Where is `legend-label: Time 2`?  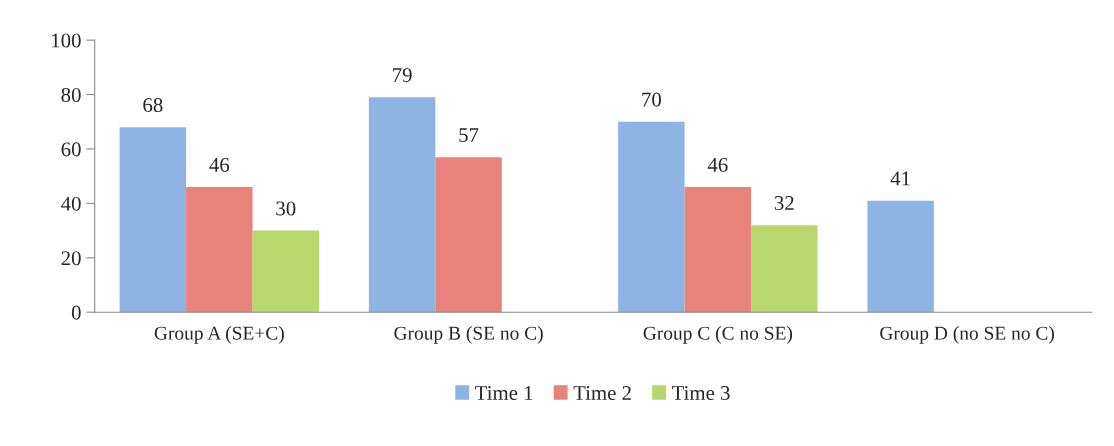 legend-label: Time 2 is located at coordinates (602, 393).